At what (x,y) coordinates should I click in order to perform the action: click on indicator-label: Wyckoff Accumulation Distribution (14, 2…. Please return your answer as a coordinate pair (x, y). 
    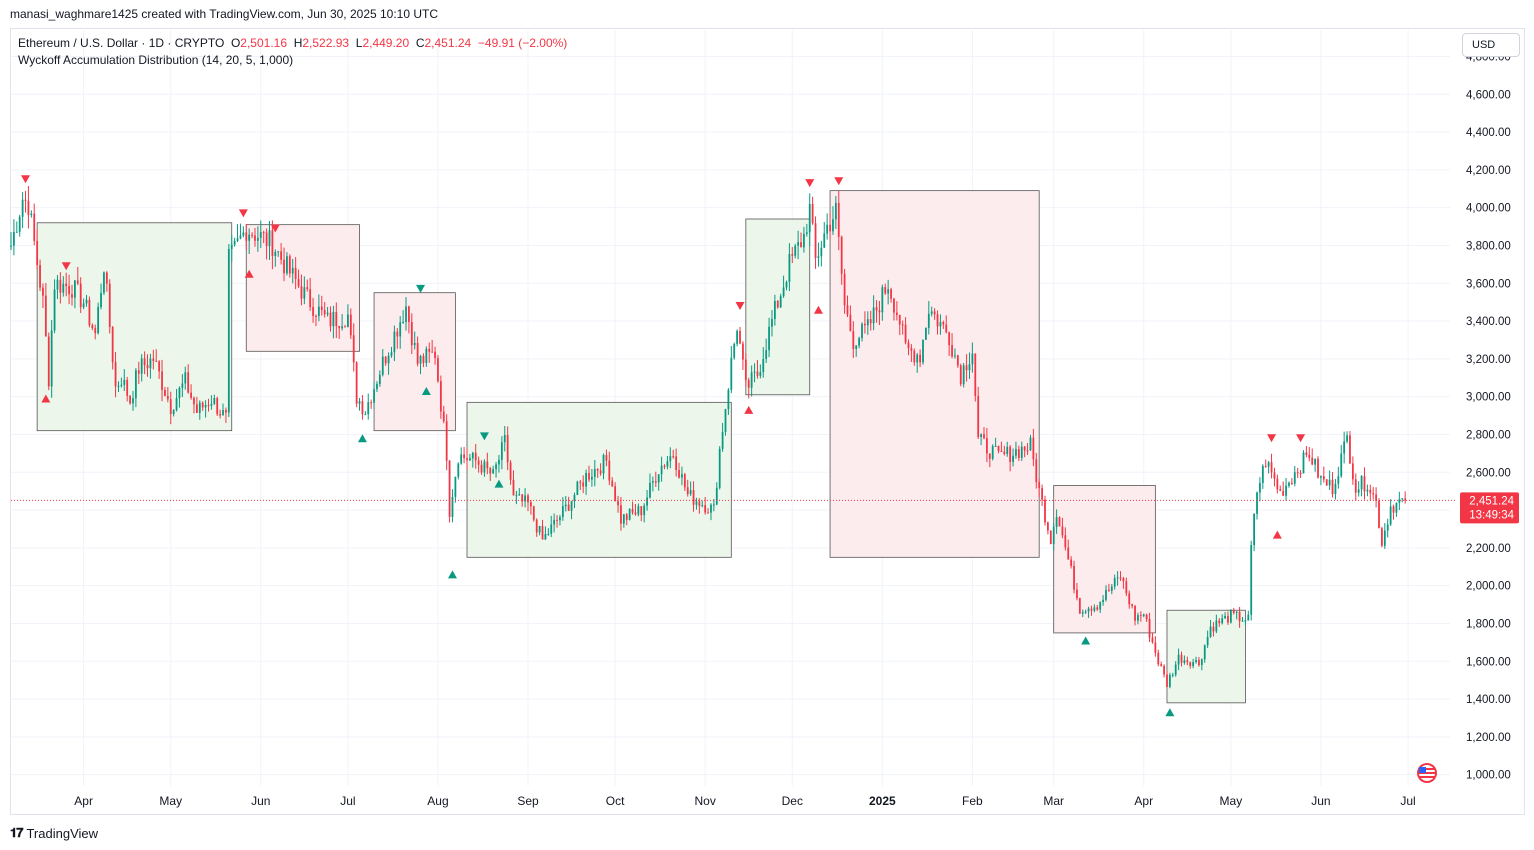
    Looking at the image, I should click on (156, 60).